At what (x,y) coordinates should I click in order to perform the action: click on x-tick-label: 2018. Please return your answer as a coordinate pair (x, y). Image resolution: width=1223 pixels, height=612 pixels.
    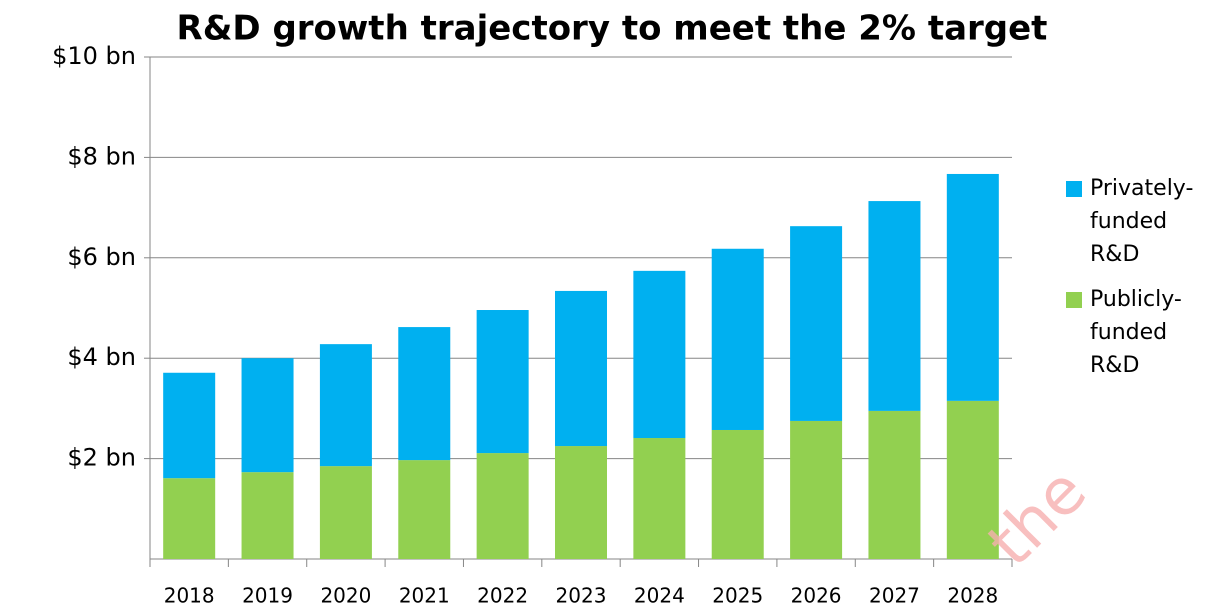
    Looking at the image, I should click on (189, 596).